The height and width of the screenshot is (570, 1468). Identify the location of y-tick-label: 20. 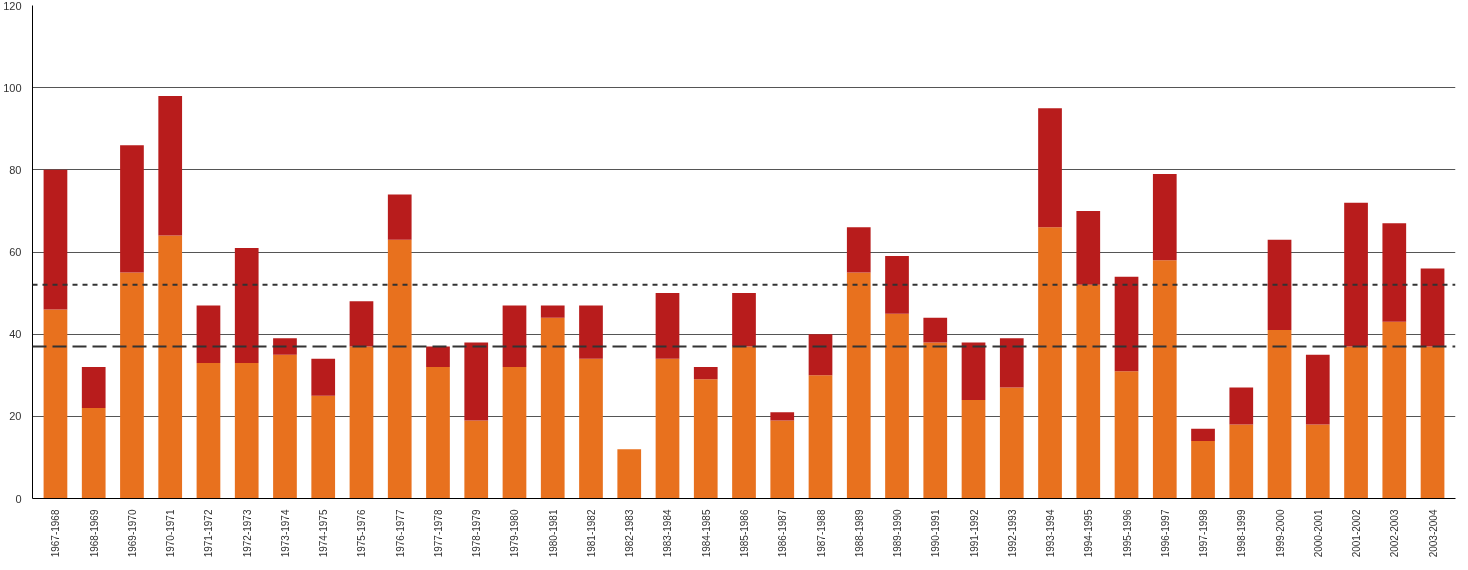
(15, 416).